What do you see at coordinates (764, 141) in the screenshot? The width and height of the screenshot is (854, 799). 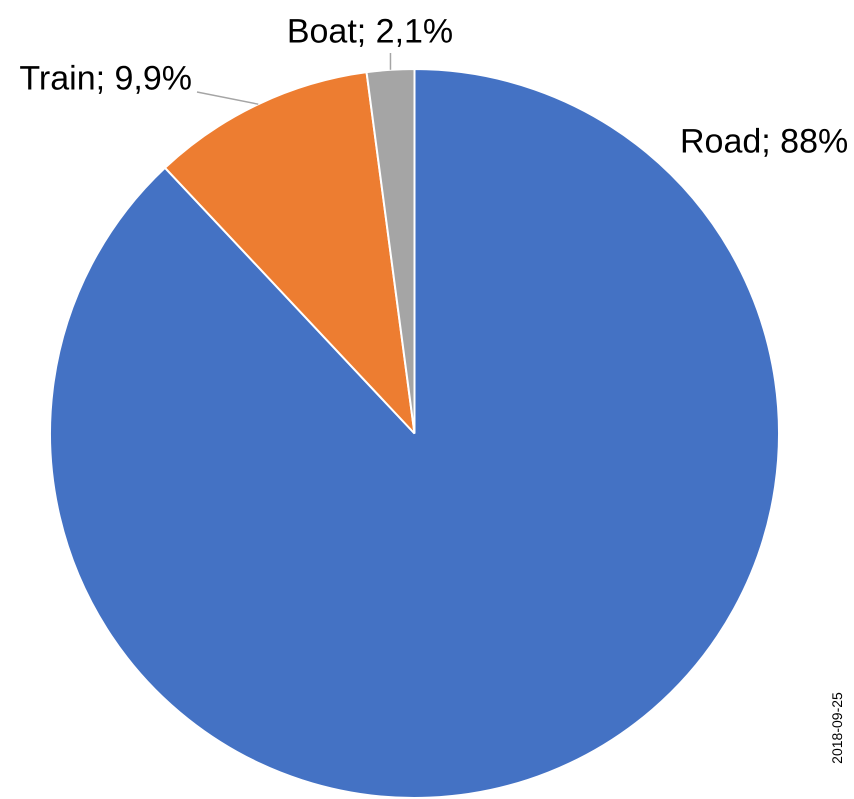 I see `slice-label: Road; 88%` at bounding box center [764, 141].